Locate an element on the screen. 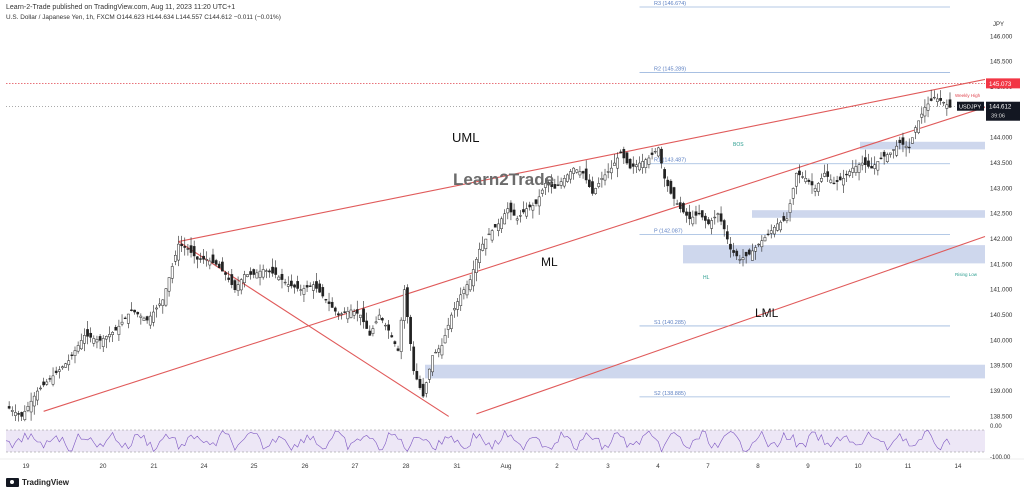 The image size is (1024, 494). symbol-name: USDJPY is located at coordinates (970, 108).